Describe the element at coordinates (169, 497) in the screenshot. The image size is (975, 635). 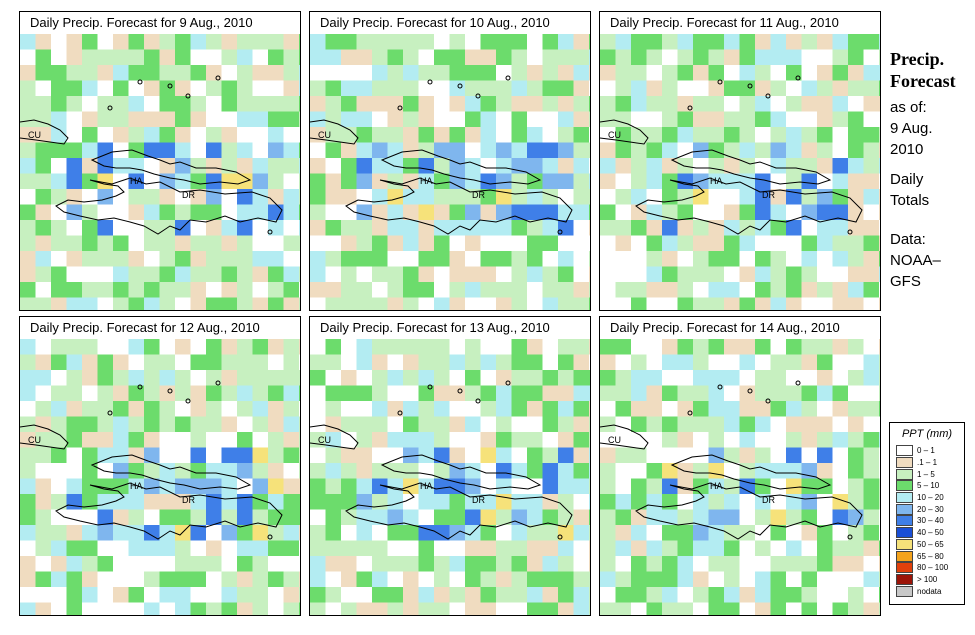
I see `hispaniola-coastline` at that location.